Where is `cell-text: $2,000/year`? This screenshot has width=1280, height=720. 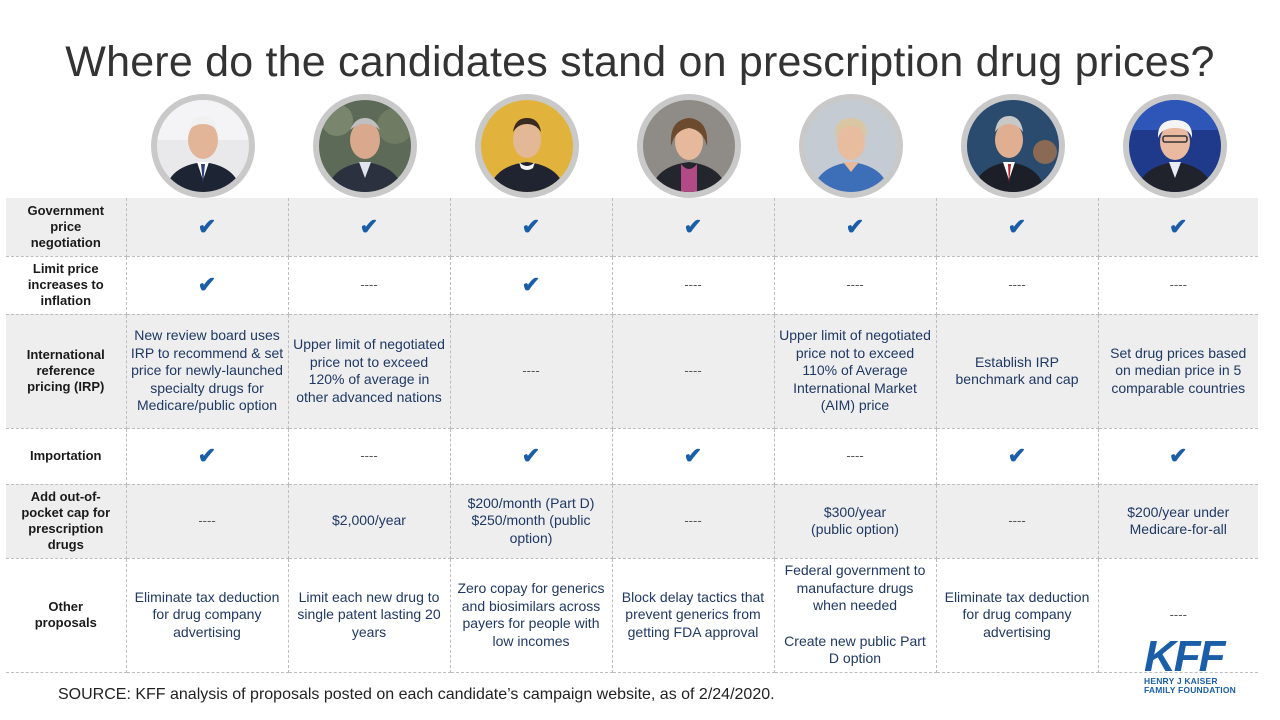
cell-text: $2,000/year is located at coordinates (369, 520).